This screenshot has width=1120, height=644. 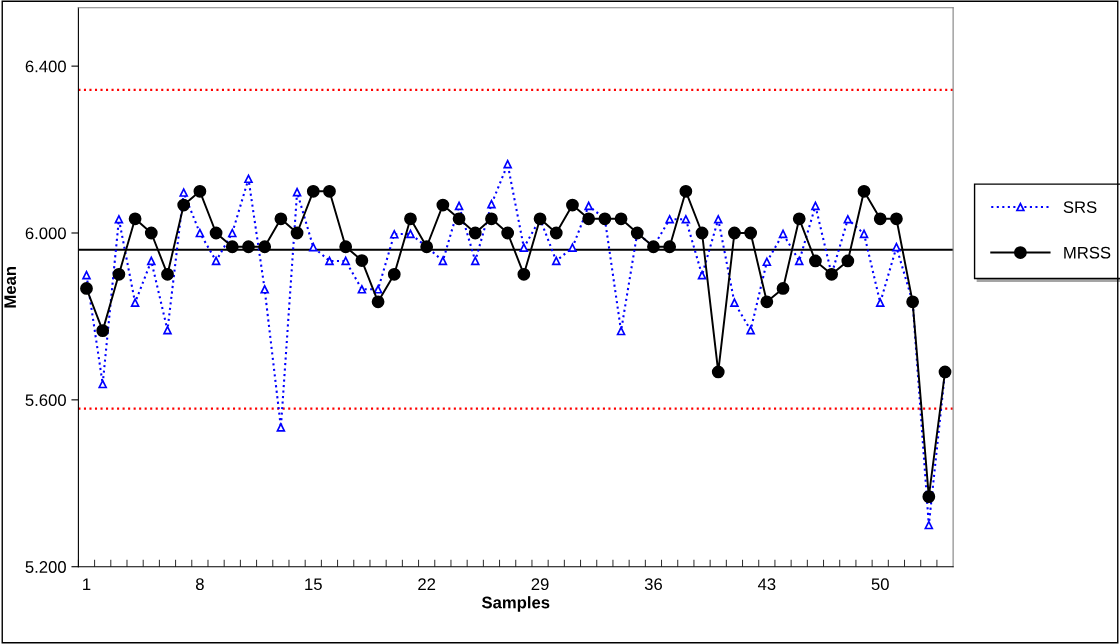 What do you see at coordinates (87, 584) in the screenshot?
I see `x-tick-label: 1` at bounding box center [87, 584].